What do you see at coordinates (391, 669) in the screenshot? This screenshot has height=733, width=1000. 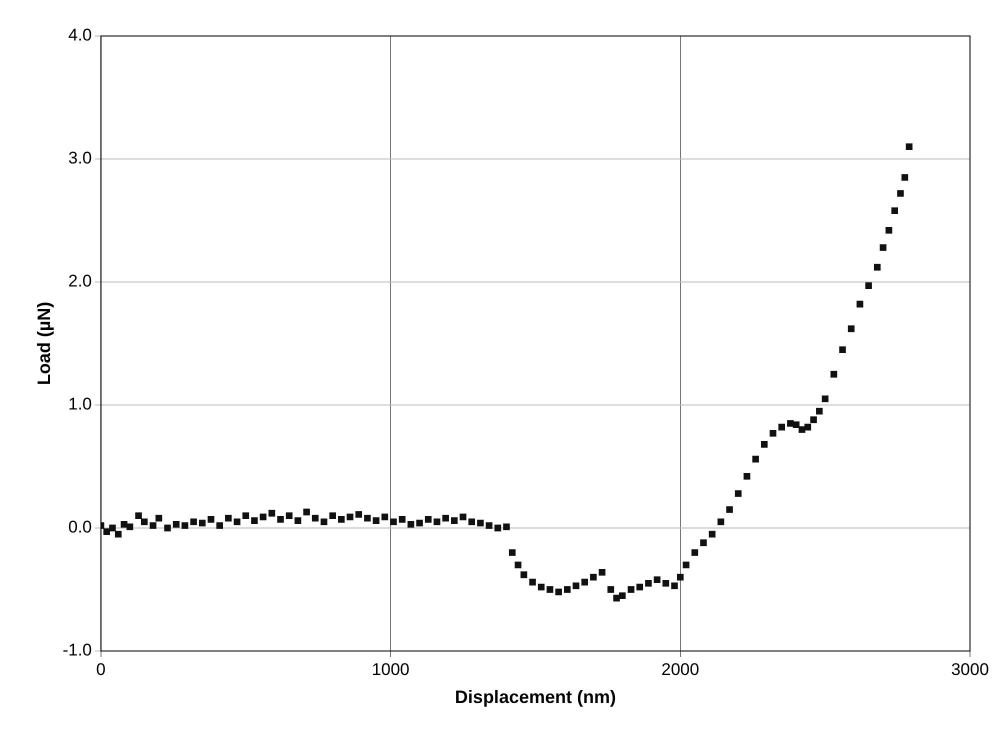 I see `x-tick-label: 1000` at bounding box center [391, 669].